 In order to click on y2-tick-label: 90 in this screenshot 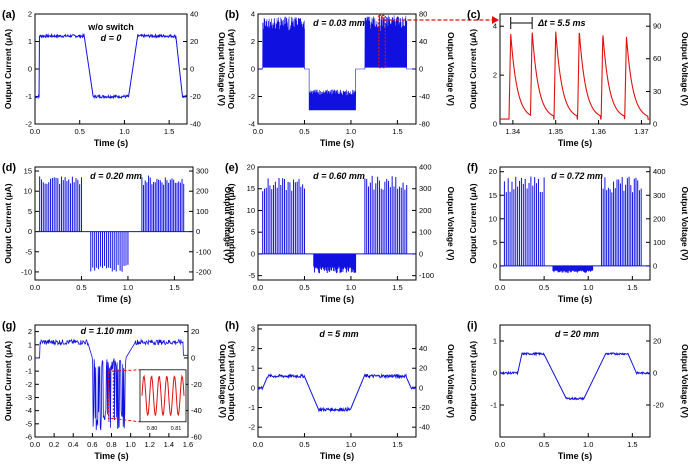, I will do `click(657, 26)`.